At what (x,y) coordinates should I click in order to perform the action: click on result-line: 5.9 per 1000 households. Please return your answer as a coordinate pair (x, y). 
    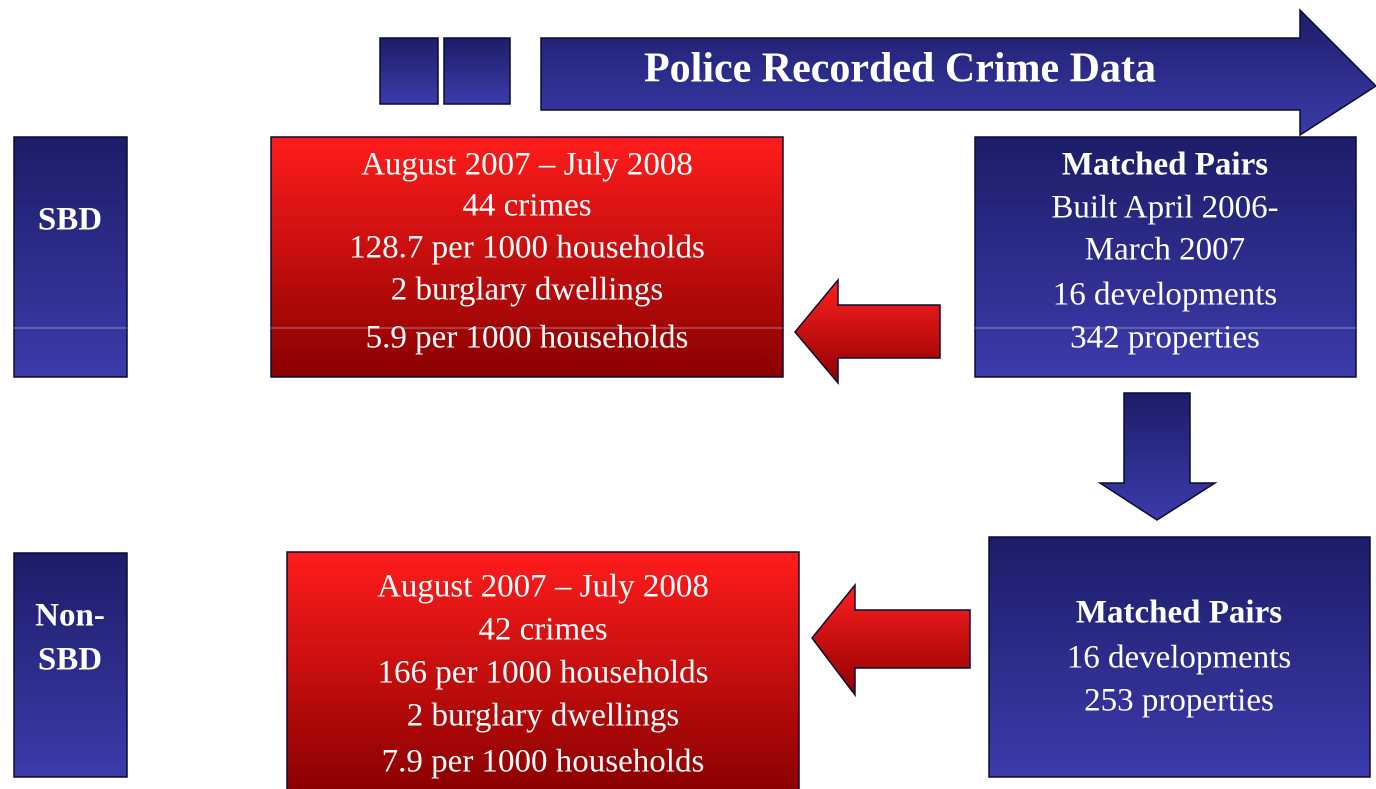
    Looking at the image, I should click on (527, 338).